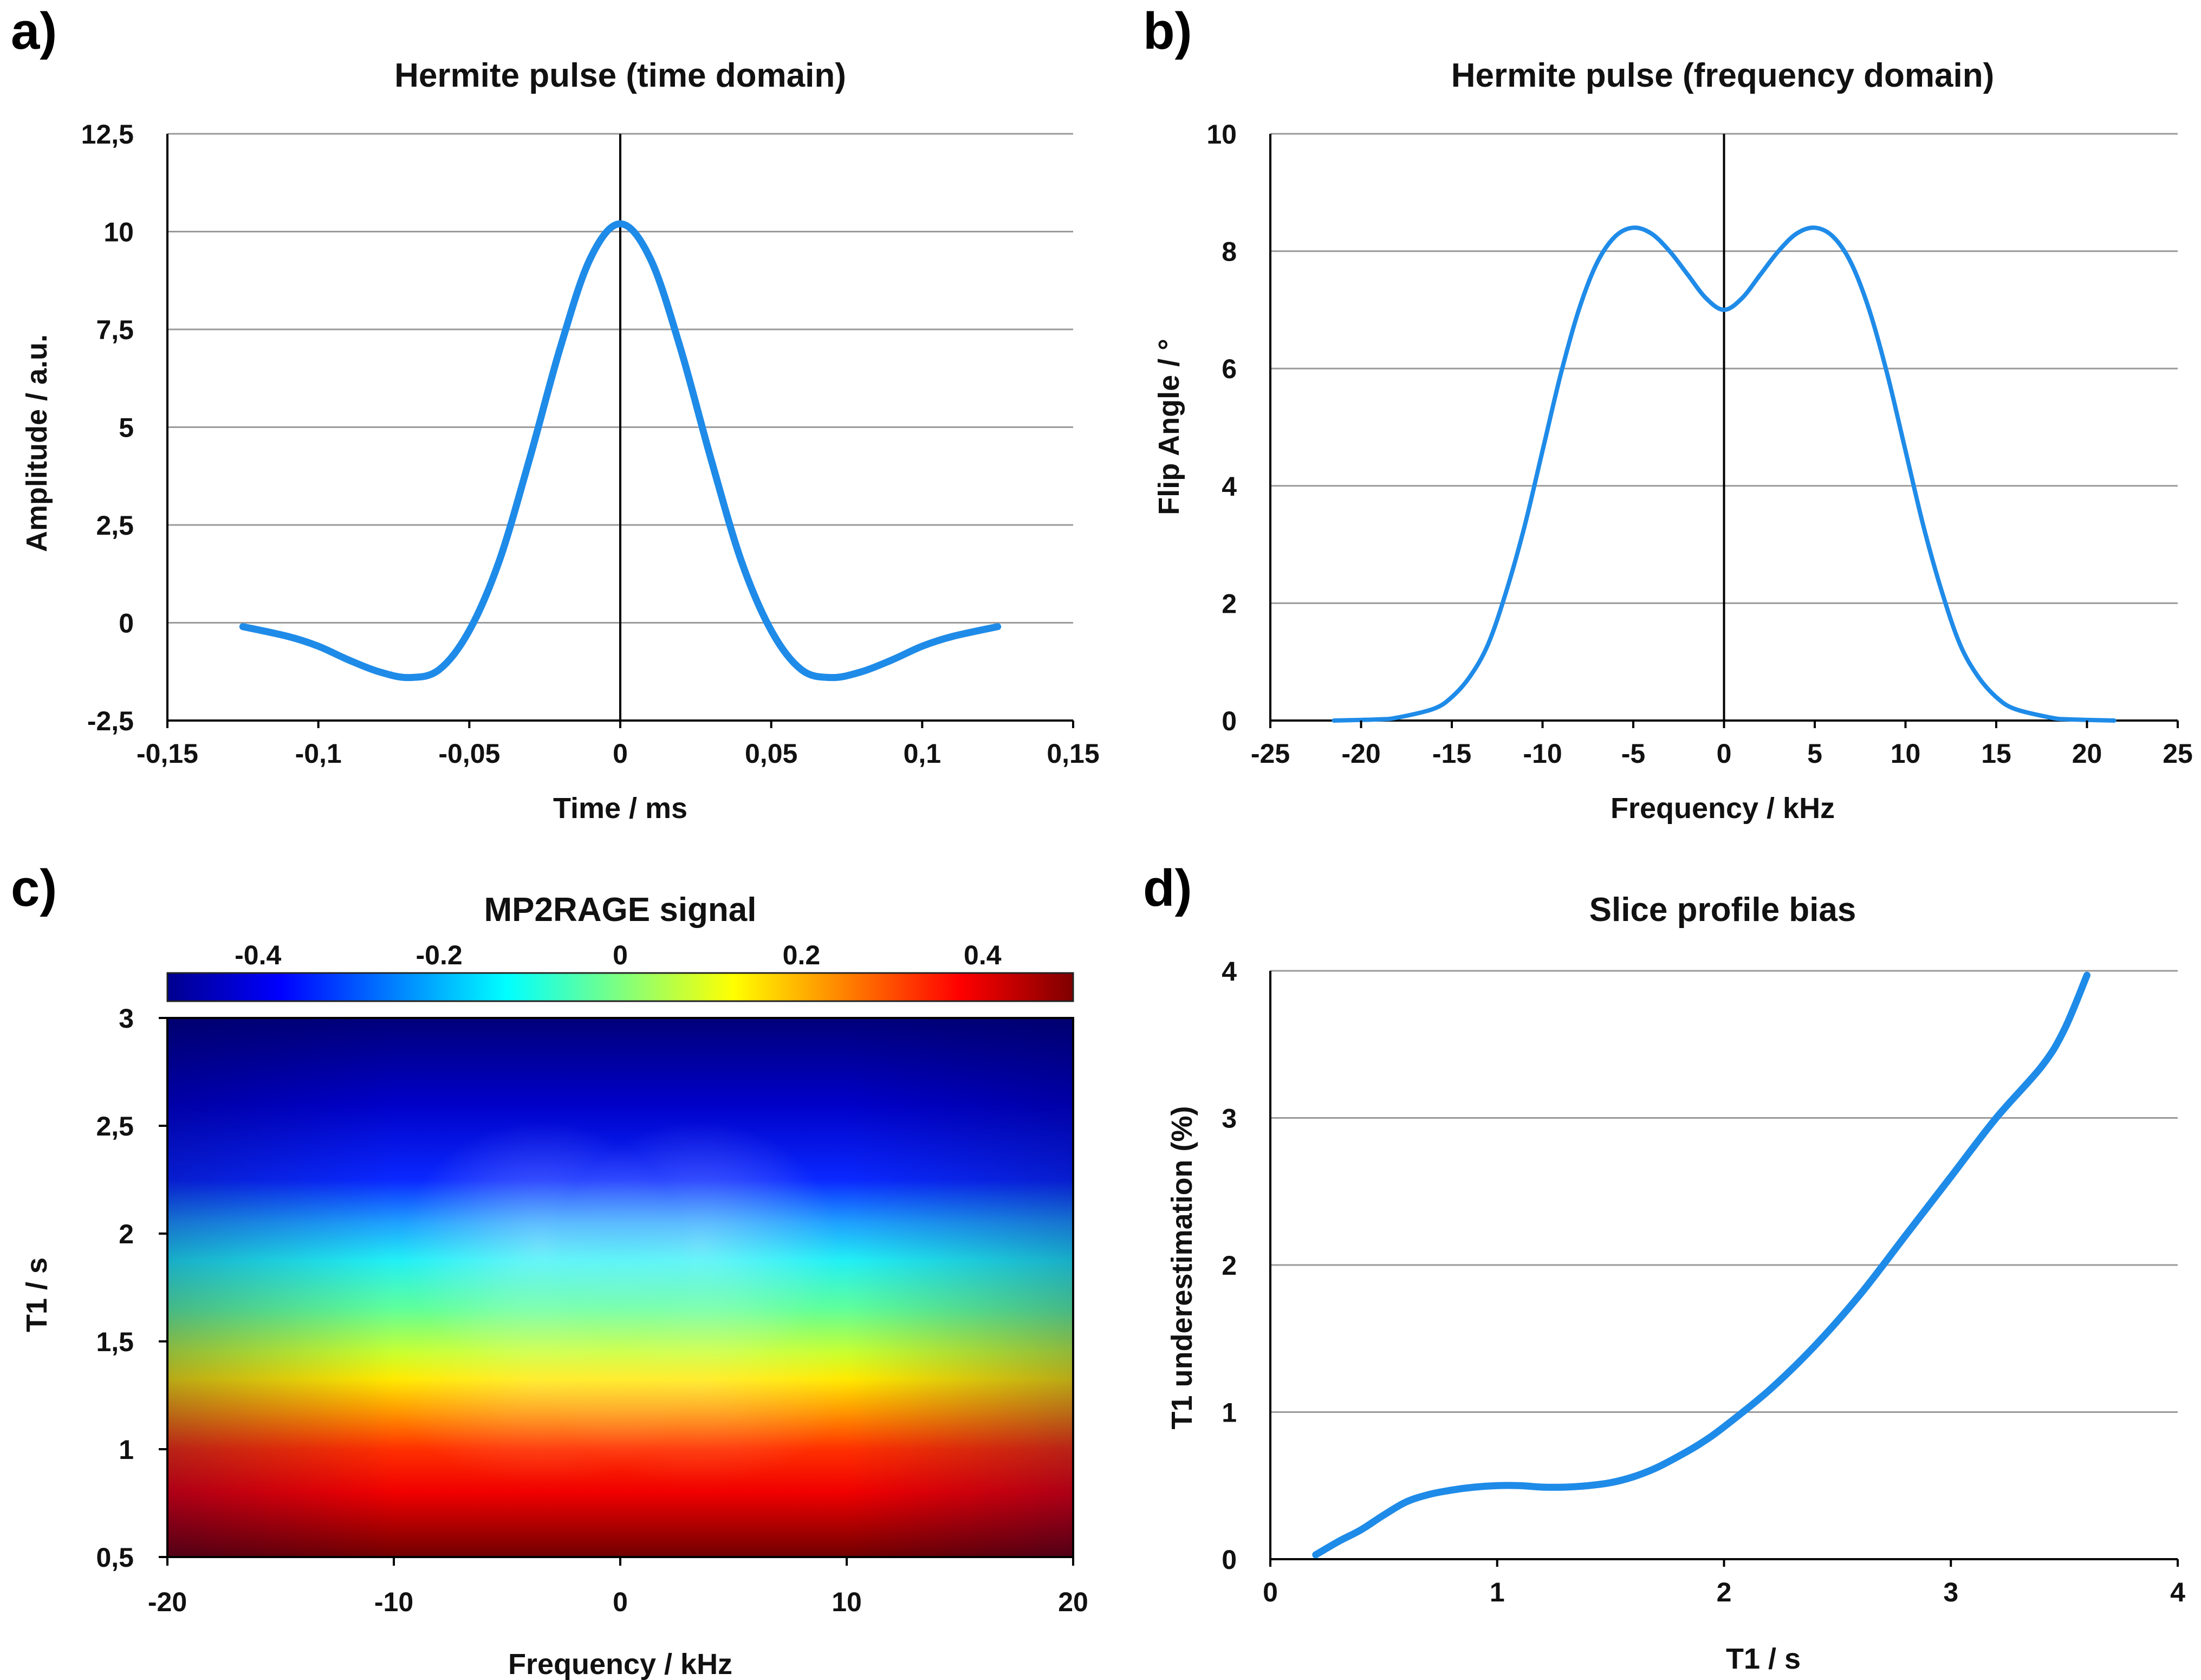 The width and height of the screenshot is (2201, 1680). Describe the element at coordinates (923, 754) in the screenshot. I see `x-tick-label: 0,1` at that location.